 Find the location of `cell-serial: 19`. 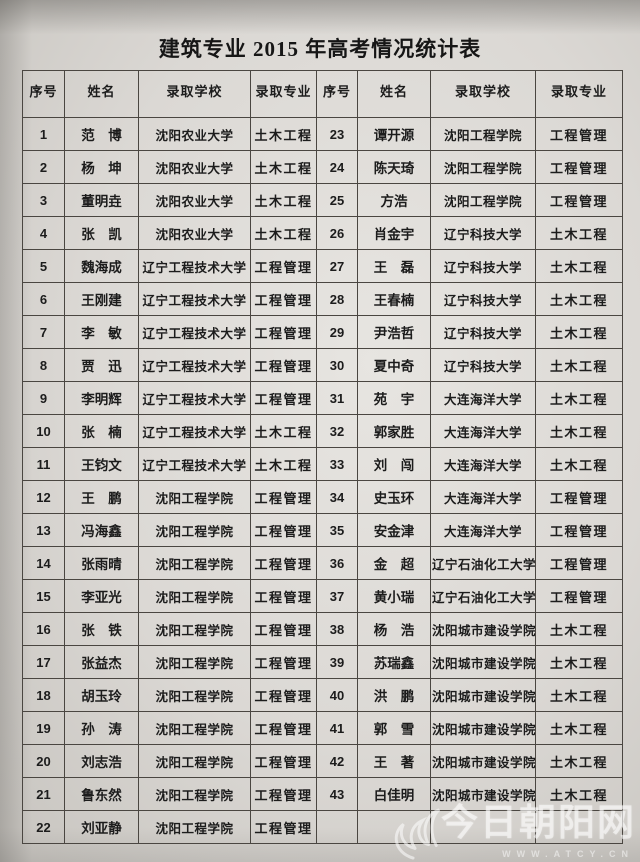

cell-serial: 19 is located at coordinates (43, 728).